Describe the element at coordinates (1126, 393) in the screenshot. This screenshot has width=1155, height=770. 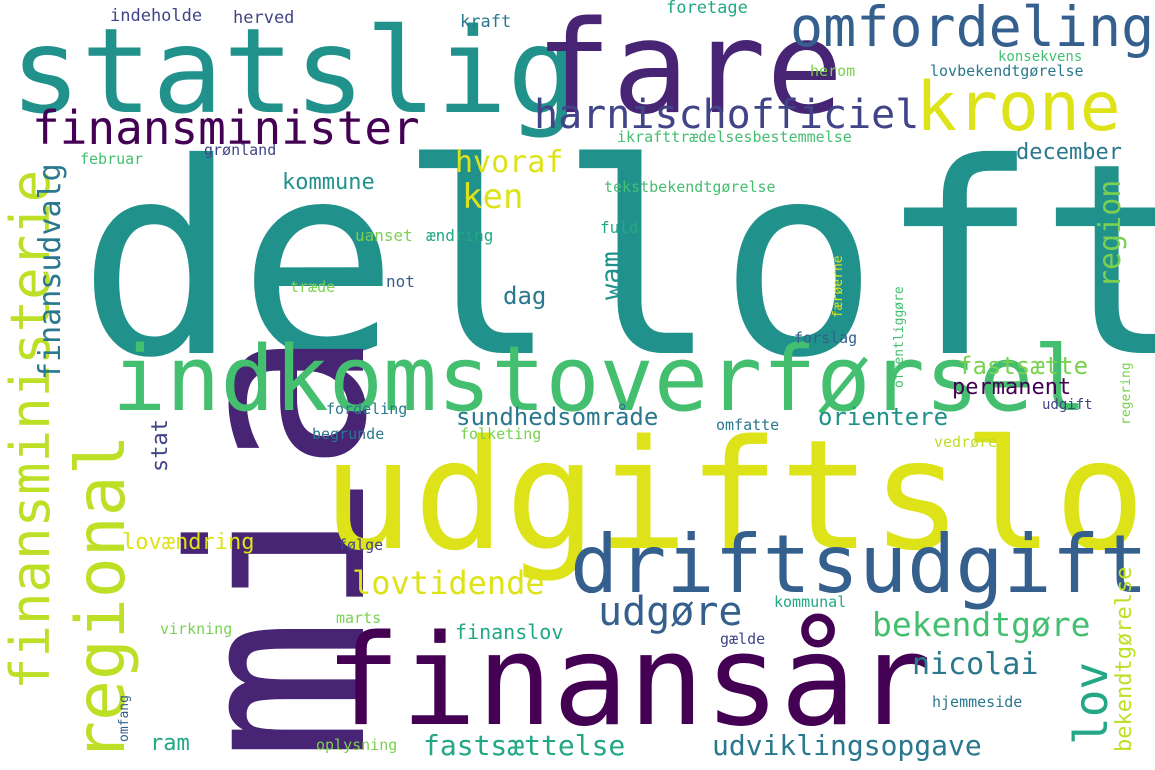
I see `word-regering: regering` at that location.